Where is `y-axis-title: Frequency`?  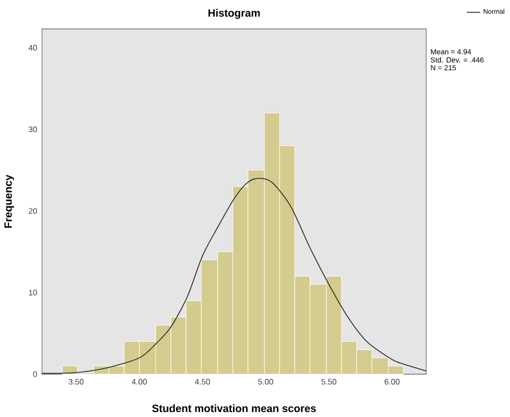
y-axis-title: Frequency is located at coordinates (9, 201).